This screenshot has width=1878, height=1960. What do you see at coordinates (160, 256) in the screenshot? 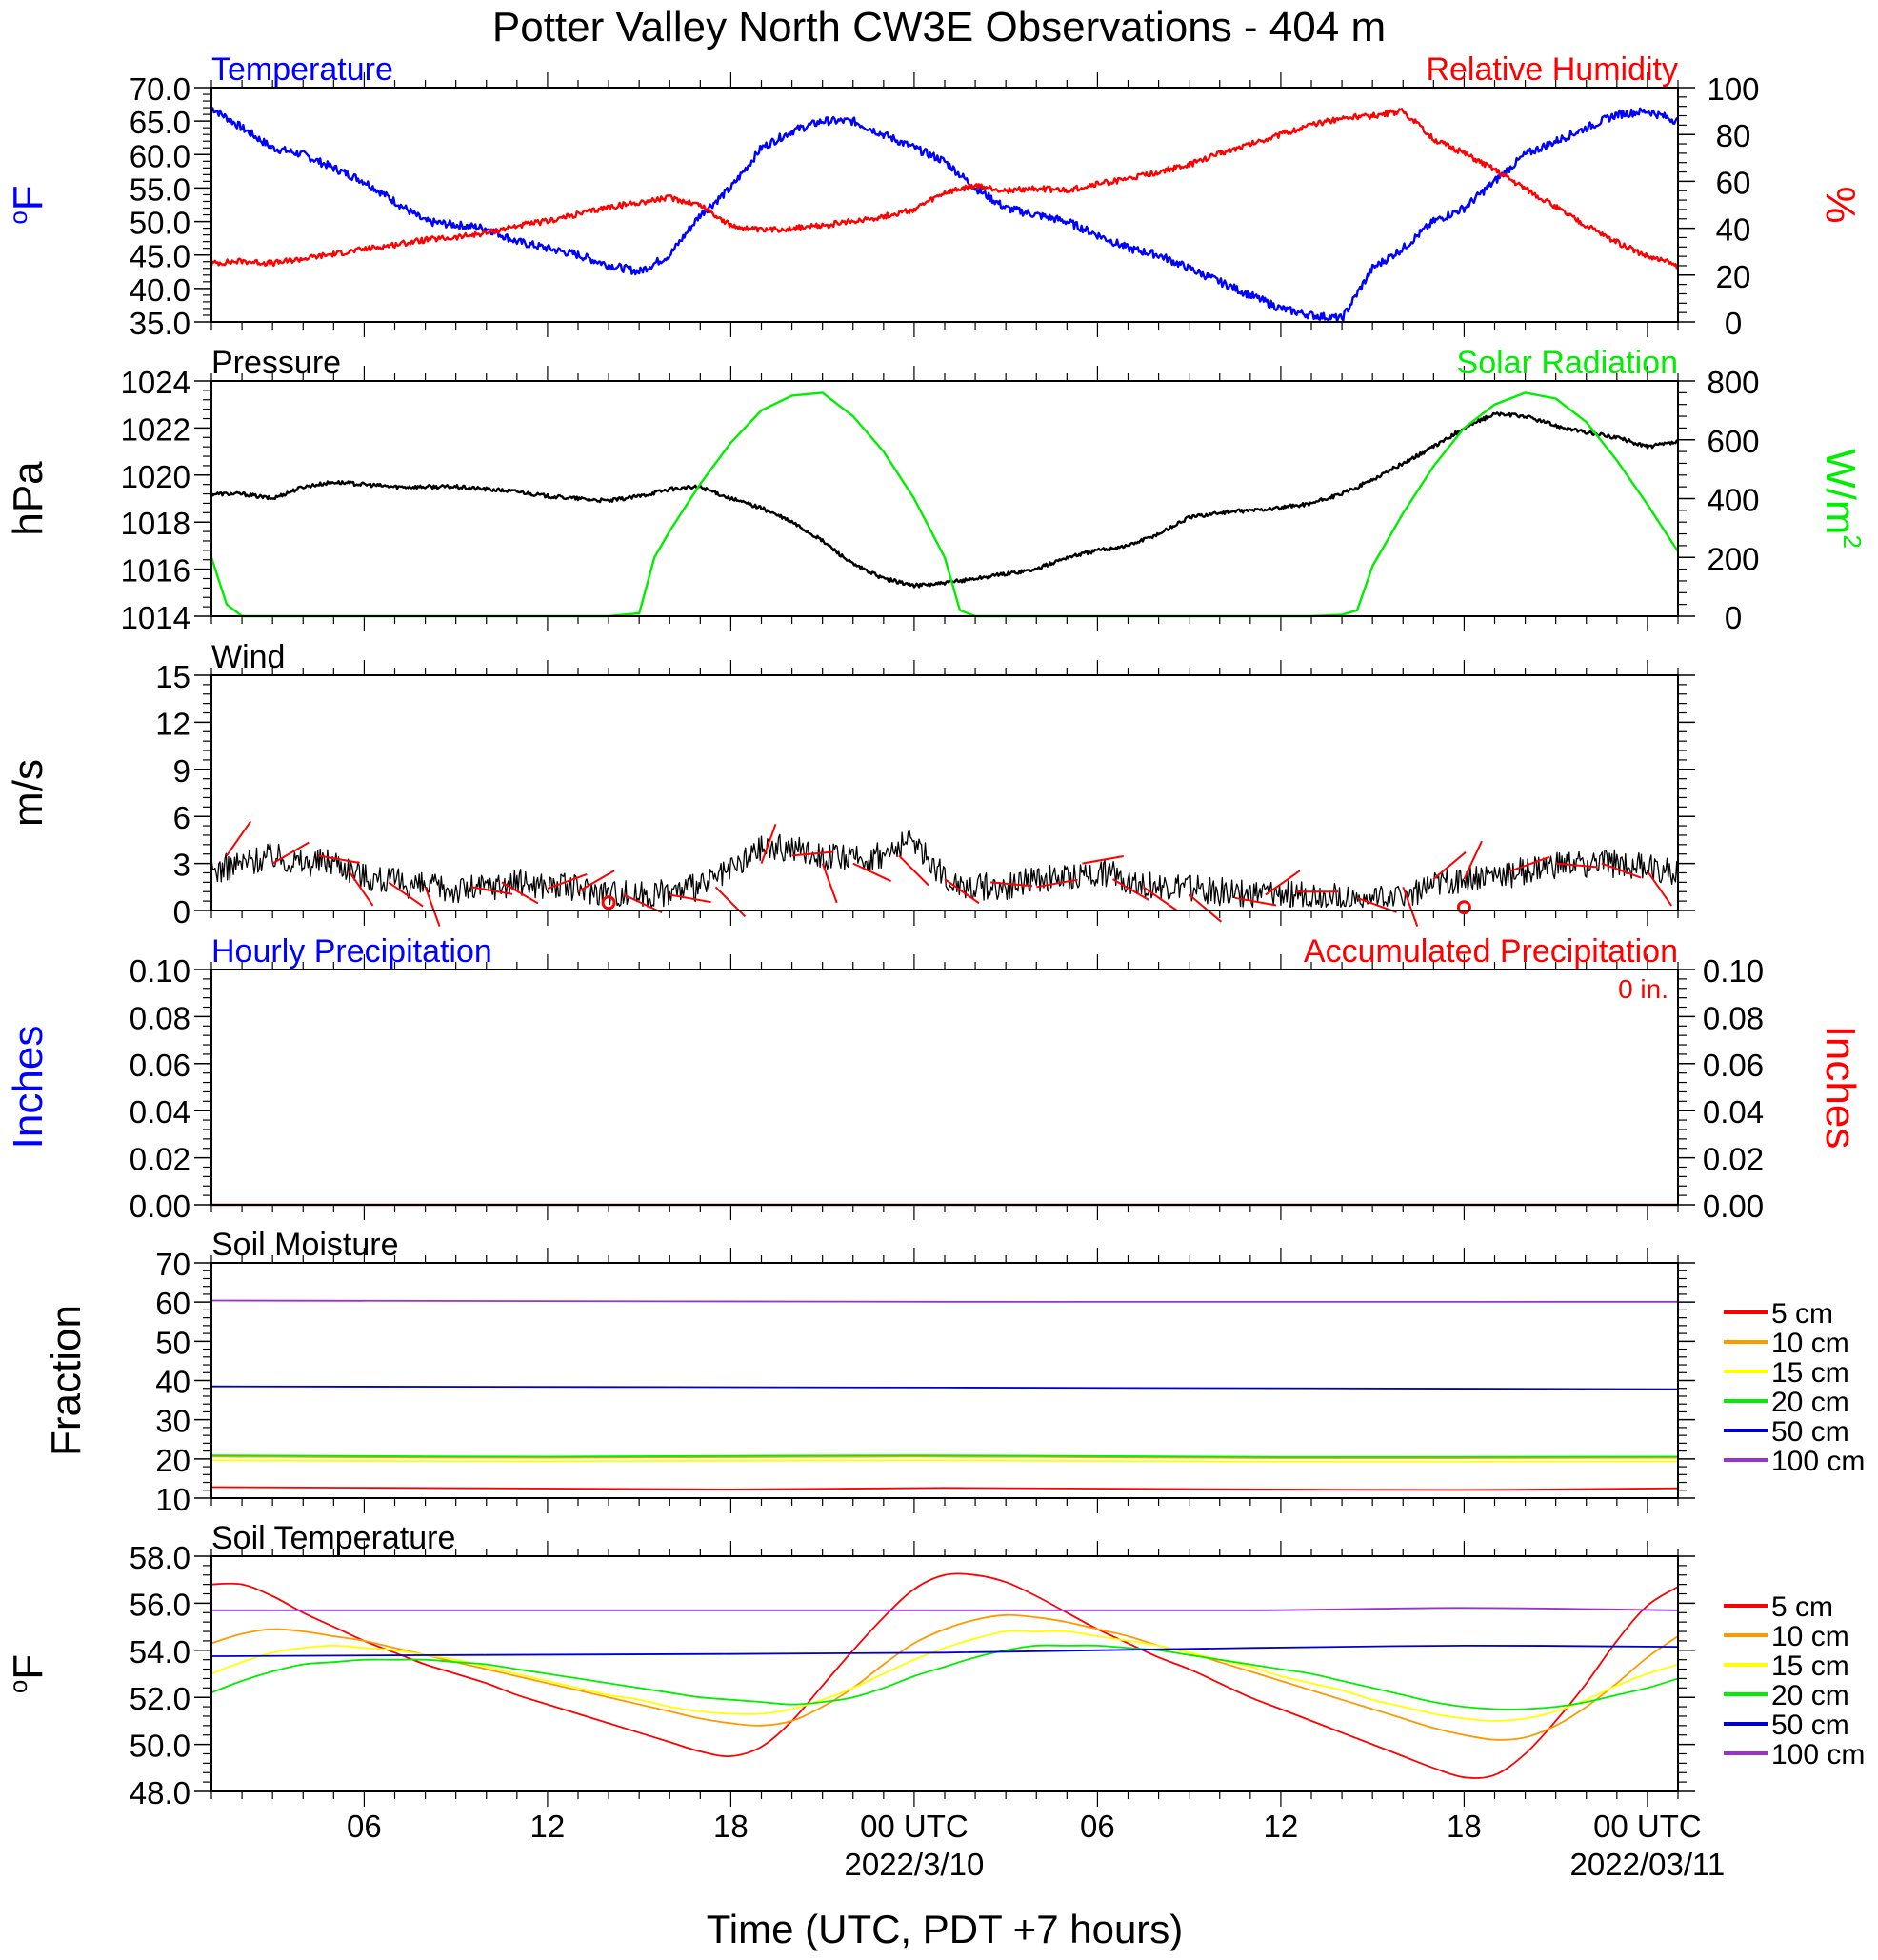
I see `left-tick-label: 45.0` at bounding box center [160, 256].